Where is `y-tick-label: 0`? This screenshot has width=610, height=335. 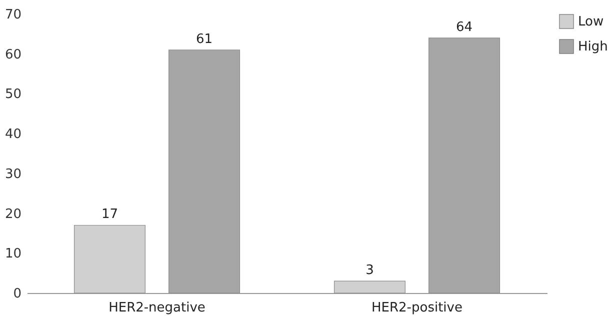 y-tick-label: 0 is located at coordinates (17, 294).